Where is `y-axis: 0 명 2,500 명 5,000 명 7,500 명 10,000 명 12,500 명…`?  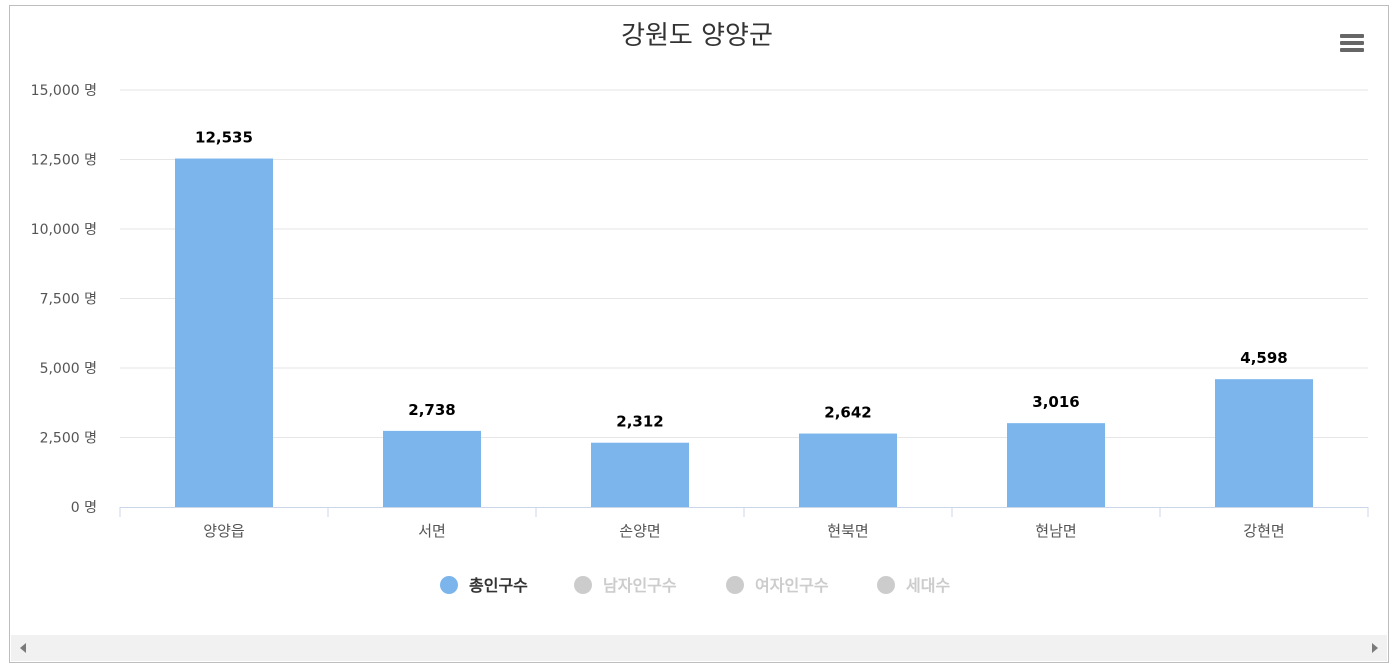 y-axis: 0 명 2,500 명 5,000 명 7,500 명 10,000 명 12,500 명… is located at coordinates (64, 299).